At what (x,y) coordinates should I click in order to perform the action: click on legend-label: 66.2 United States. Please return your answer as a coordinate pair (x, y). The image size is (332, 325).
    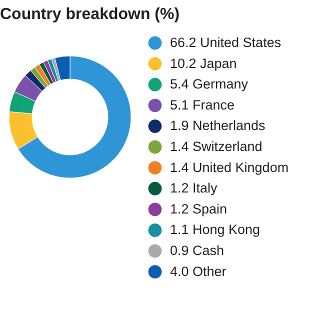
    Looking at the image, I should click on (226, 42).